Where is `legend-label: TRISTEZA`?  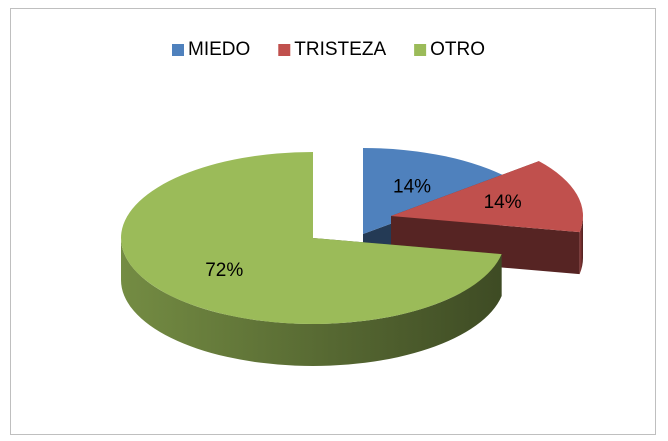 legend-label: TRISTEZA is located at coordinates (340, 49).